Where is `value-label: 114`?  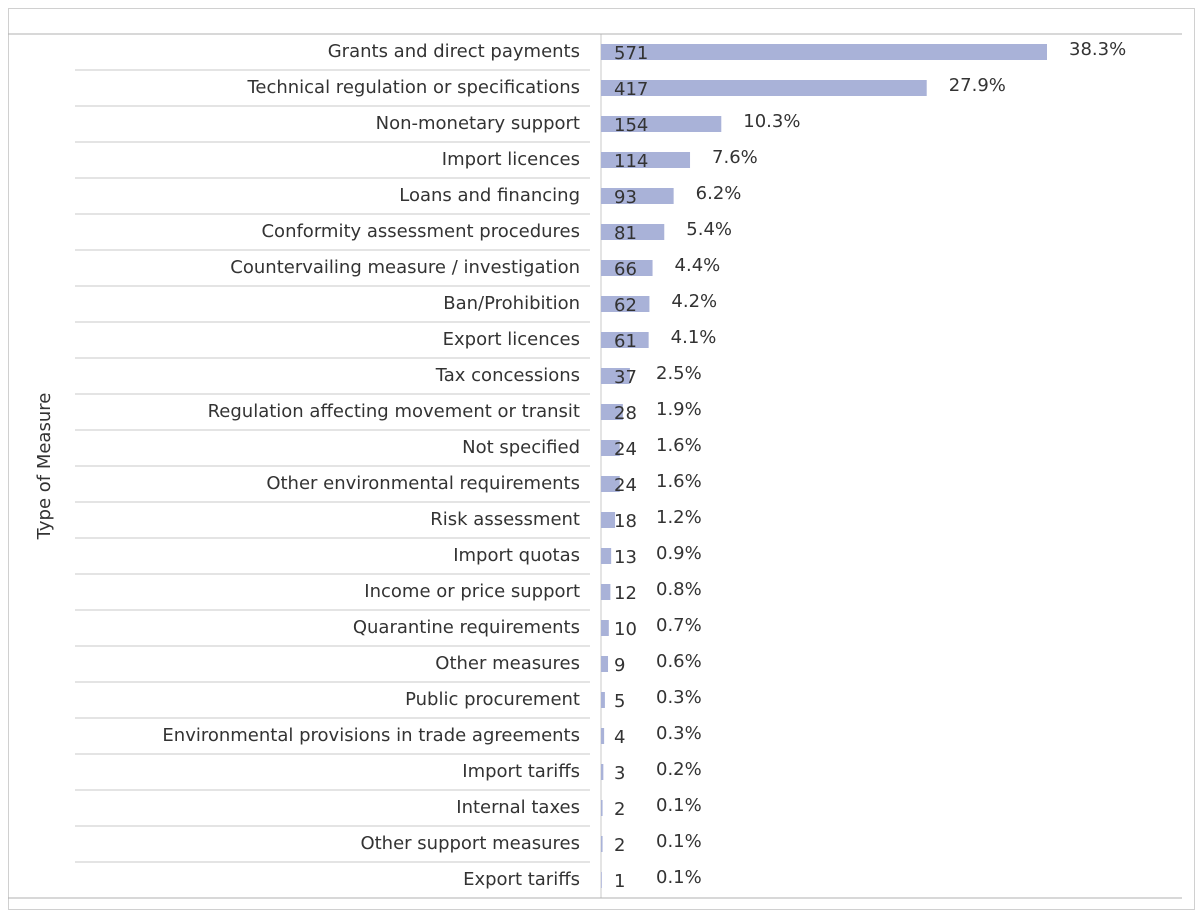 value-label: 114 is located at coordinates (631, 161).